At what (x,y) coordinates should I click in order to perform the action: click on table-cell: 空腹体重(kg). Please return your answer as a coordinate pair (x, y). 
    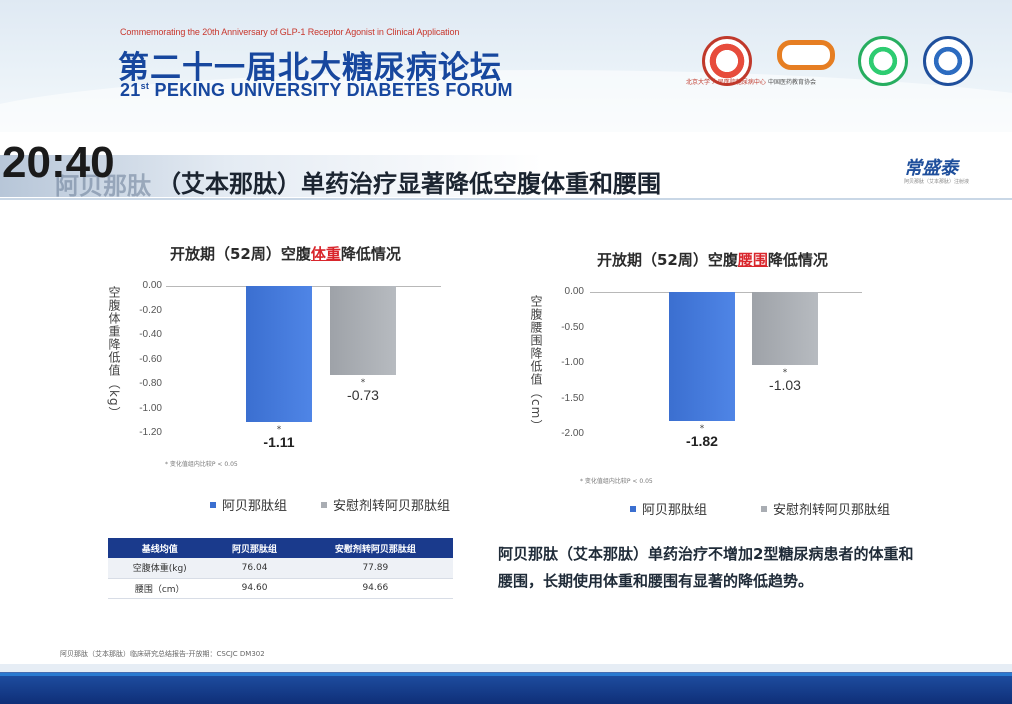
    Looking at the image, I should click on (160, 568).